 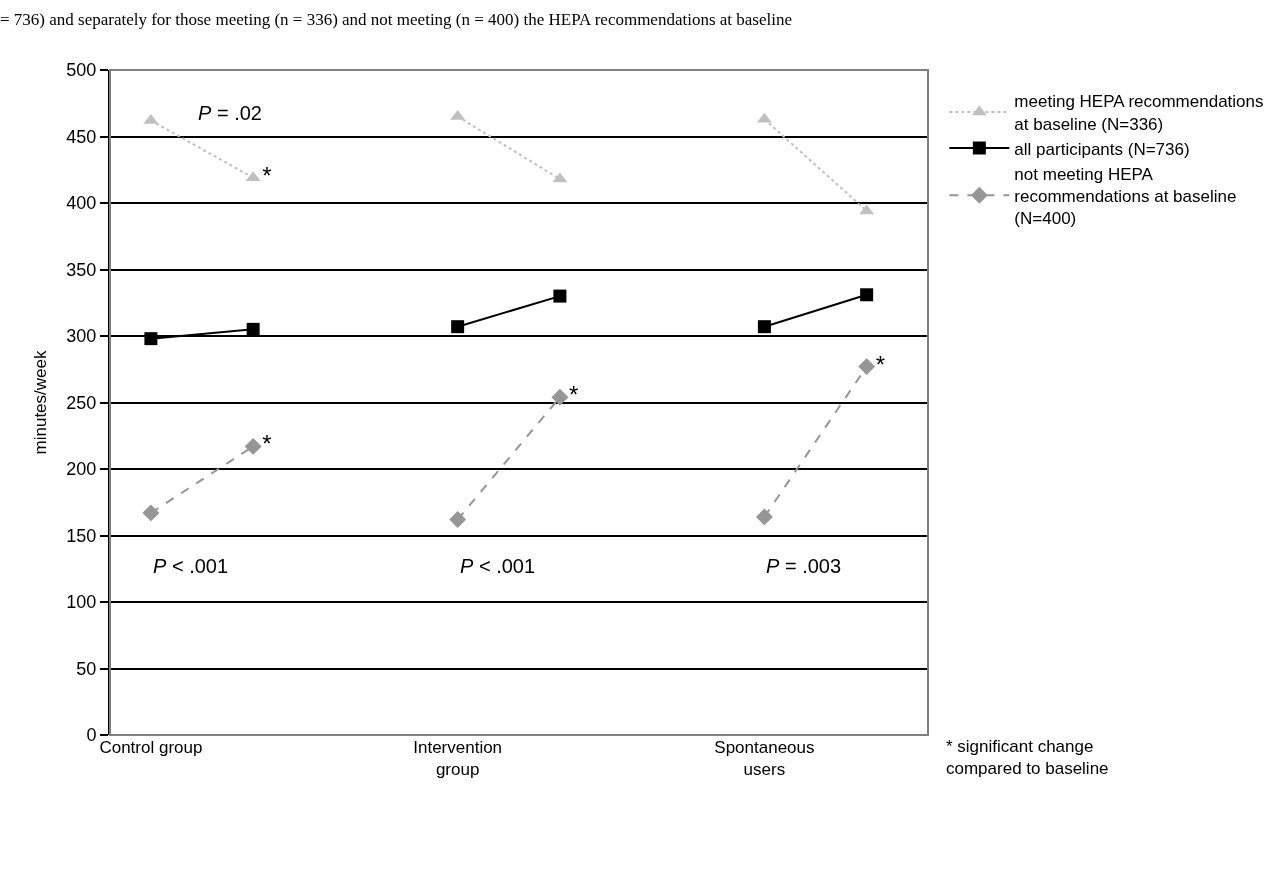 What do you see at coordinates (1102, 149) in the screenshot?
I see `legend-label: all participants (N=736)` at bounding box center [1102, 149].